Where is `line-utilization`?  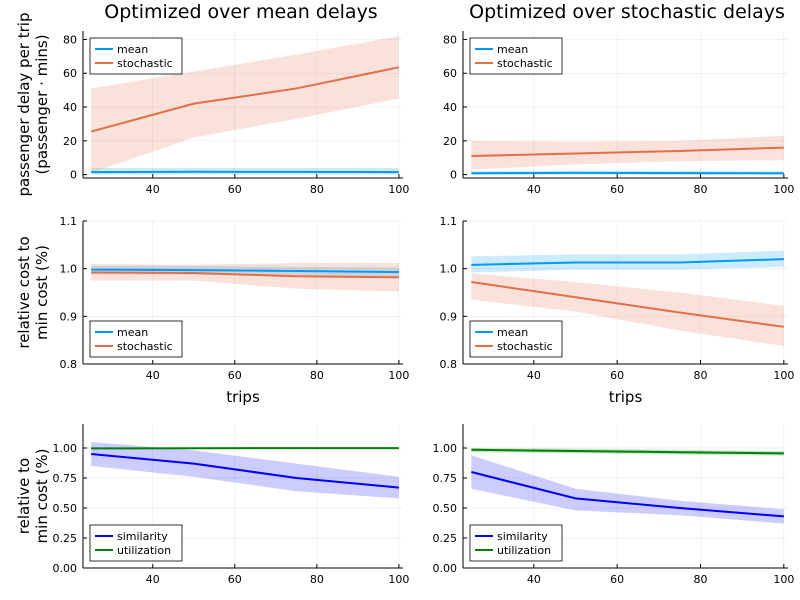 line-utilization is located at coordinates (627, 451).